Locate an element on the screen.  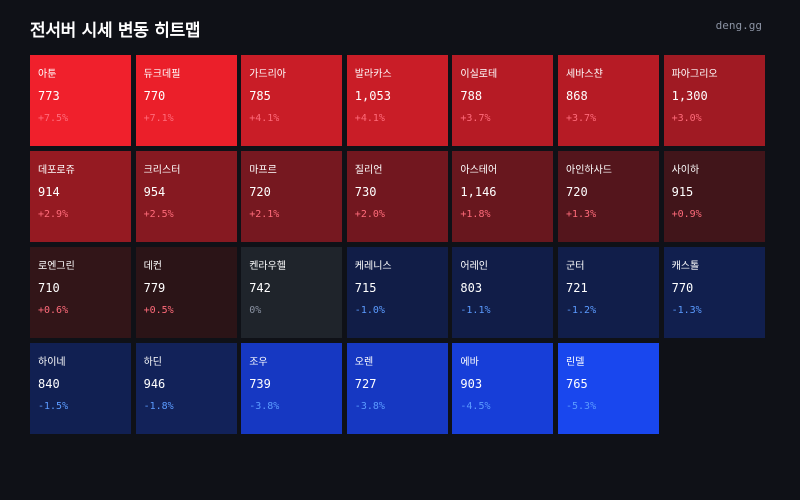
cell-server-name: 오렌 is located at coordinates (364, 362).